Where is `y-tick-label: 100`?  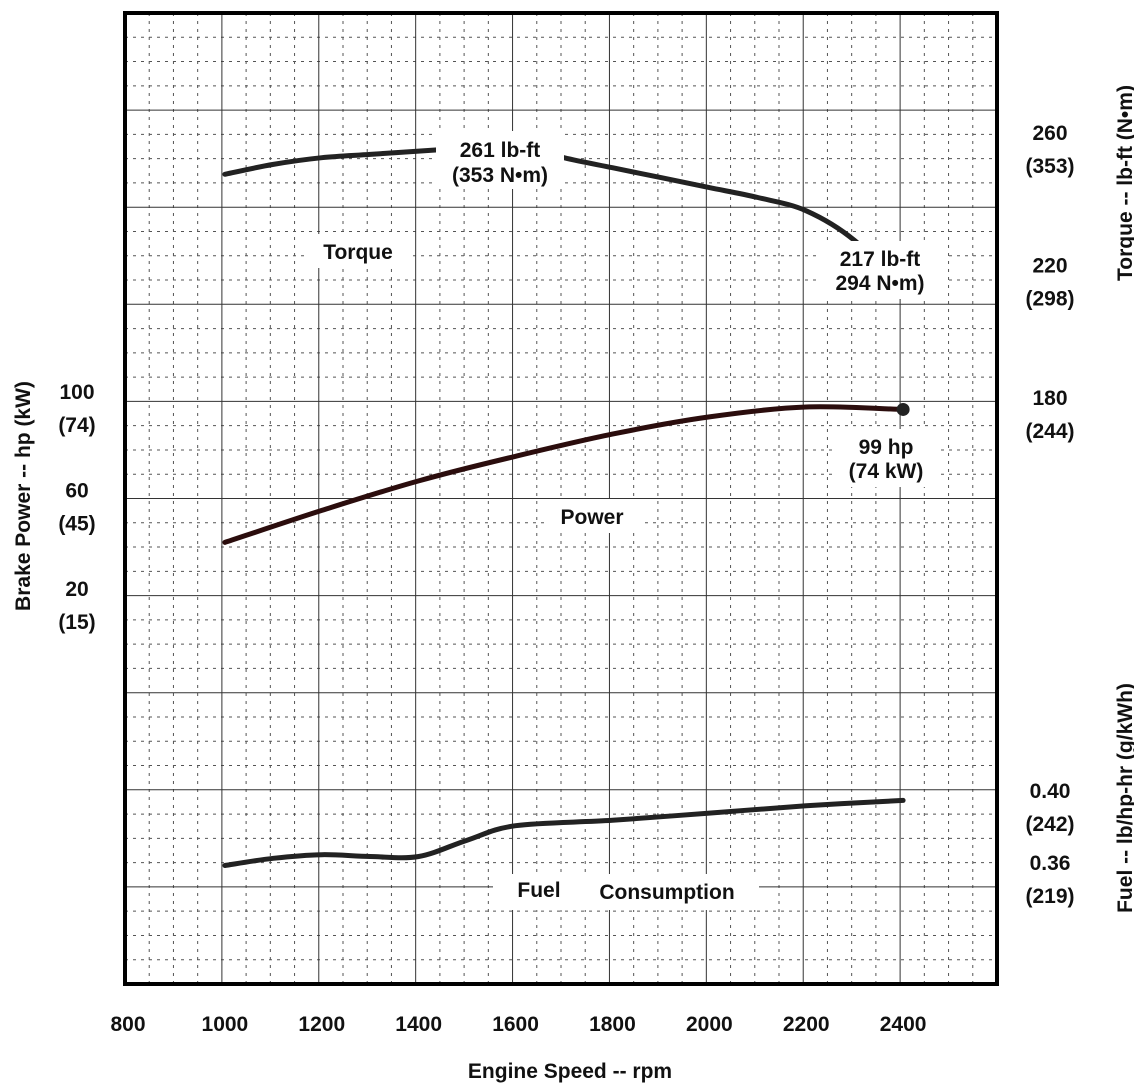 y-tick-label: 100 is located at coordinates (76, 392).